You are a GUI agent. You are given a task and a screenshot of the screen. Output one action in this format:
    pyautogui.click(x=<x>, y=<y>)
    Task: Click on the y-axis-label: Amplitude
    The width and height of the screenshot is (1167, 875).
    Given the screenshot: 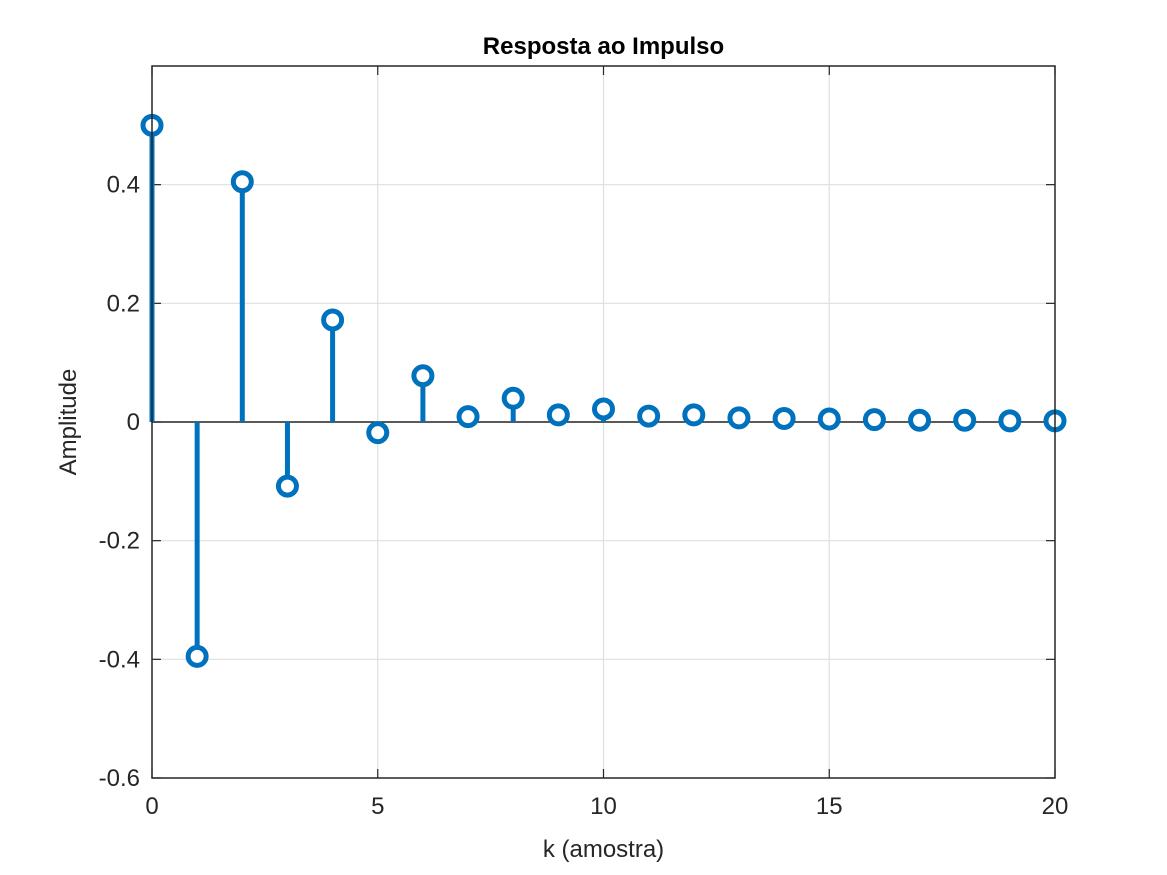 What is the action you would take?
    pyautogui.click(x=68, y=422)
    